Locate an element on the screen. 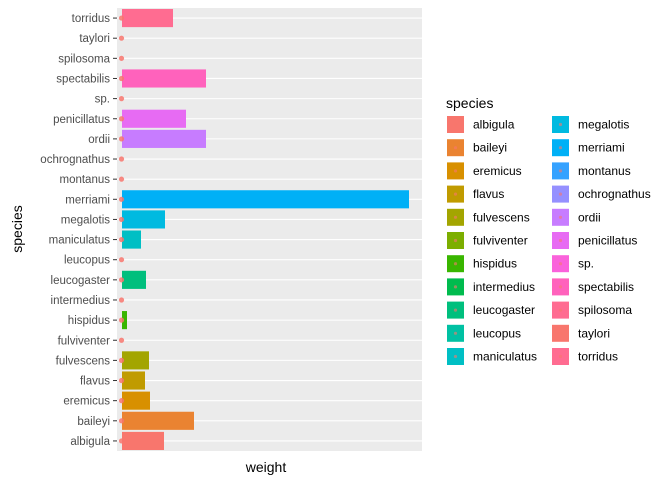 Image resolution: width=672 pixels, height=480 pixels. legend-label-albigula: albigula is located at coordinates (494, 125).